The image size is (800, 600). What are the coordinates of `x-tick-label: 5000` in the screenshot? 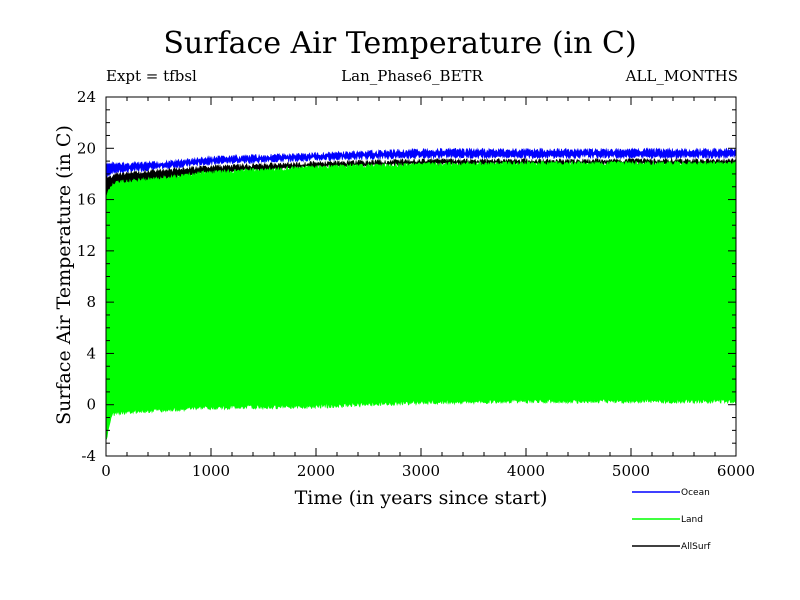 It's located at (631, 471).